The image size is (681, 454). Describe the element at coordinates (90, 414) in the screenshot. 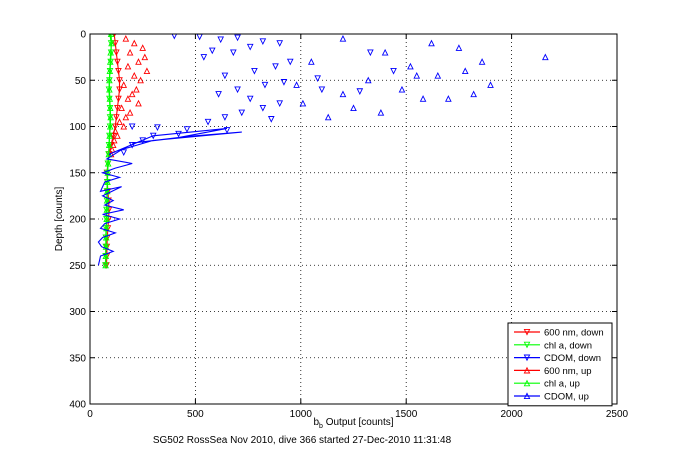

I see `x-tick-label: 0` at that location.